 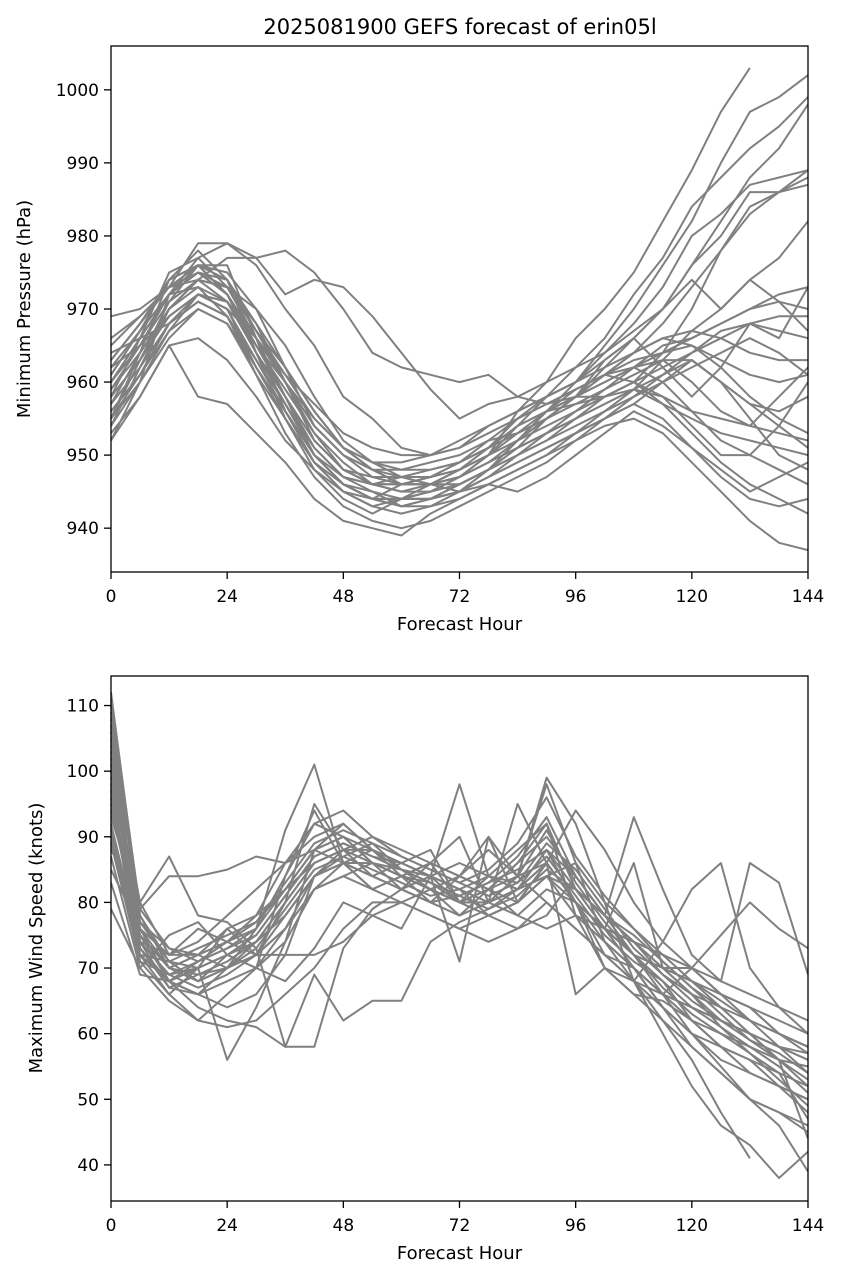 What do you see at coordinates (576, 1226) in the screenshot?
I see `wind-x-tick-label: 96` at bounding box center [576, 1226].